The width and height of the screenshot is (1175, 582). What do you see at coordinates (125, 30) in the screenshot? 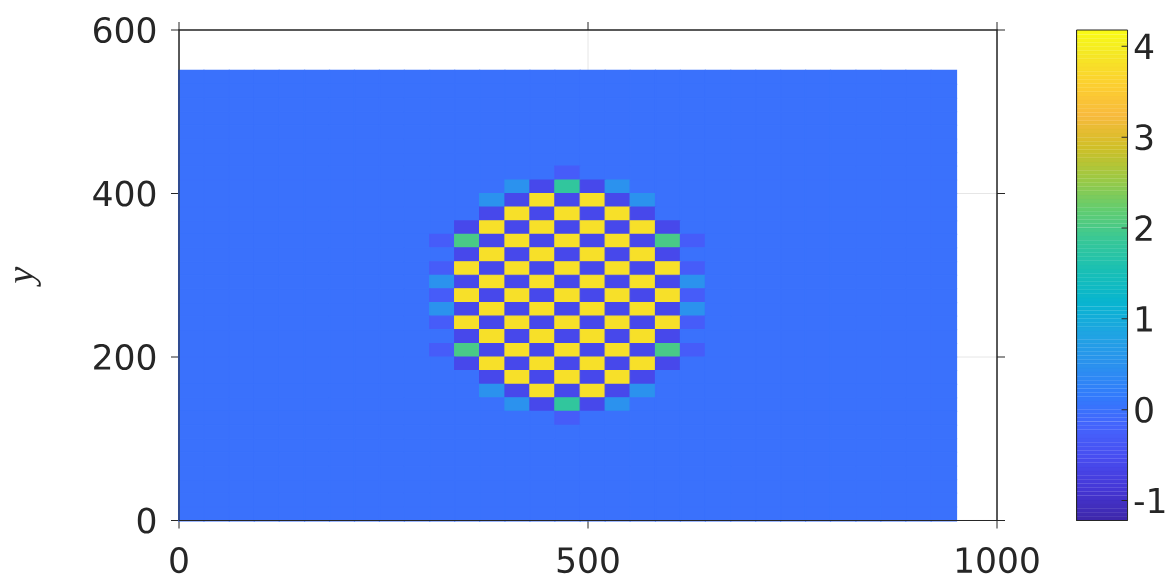
I see `y-tick-label: 600` at bounding box center [125, 30].